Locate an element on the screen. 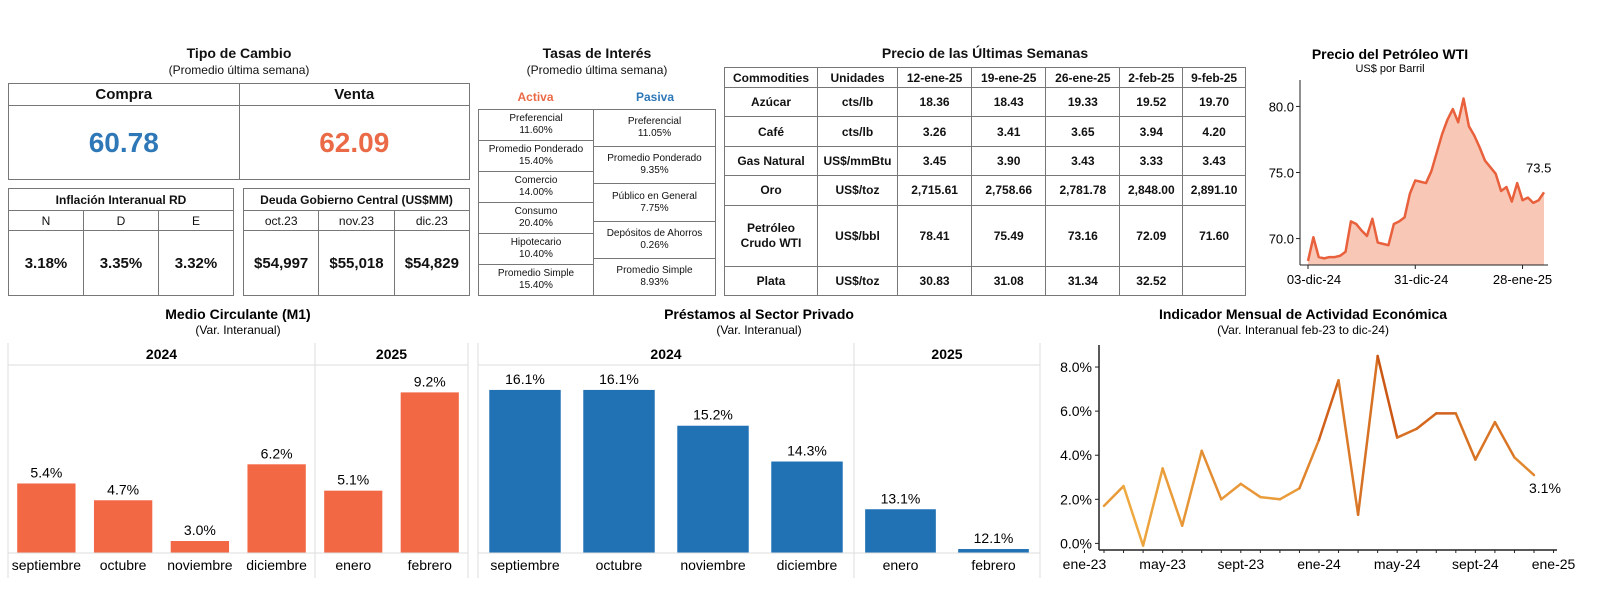 Image resolution: width=1600 pixels, height=600 pixels. commodity-value: 2,715.61 is located at coordinates (934, 190).